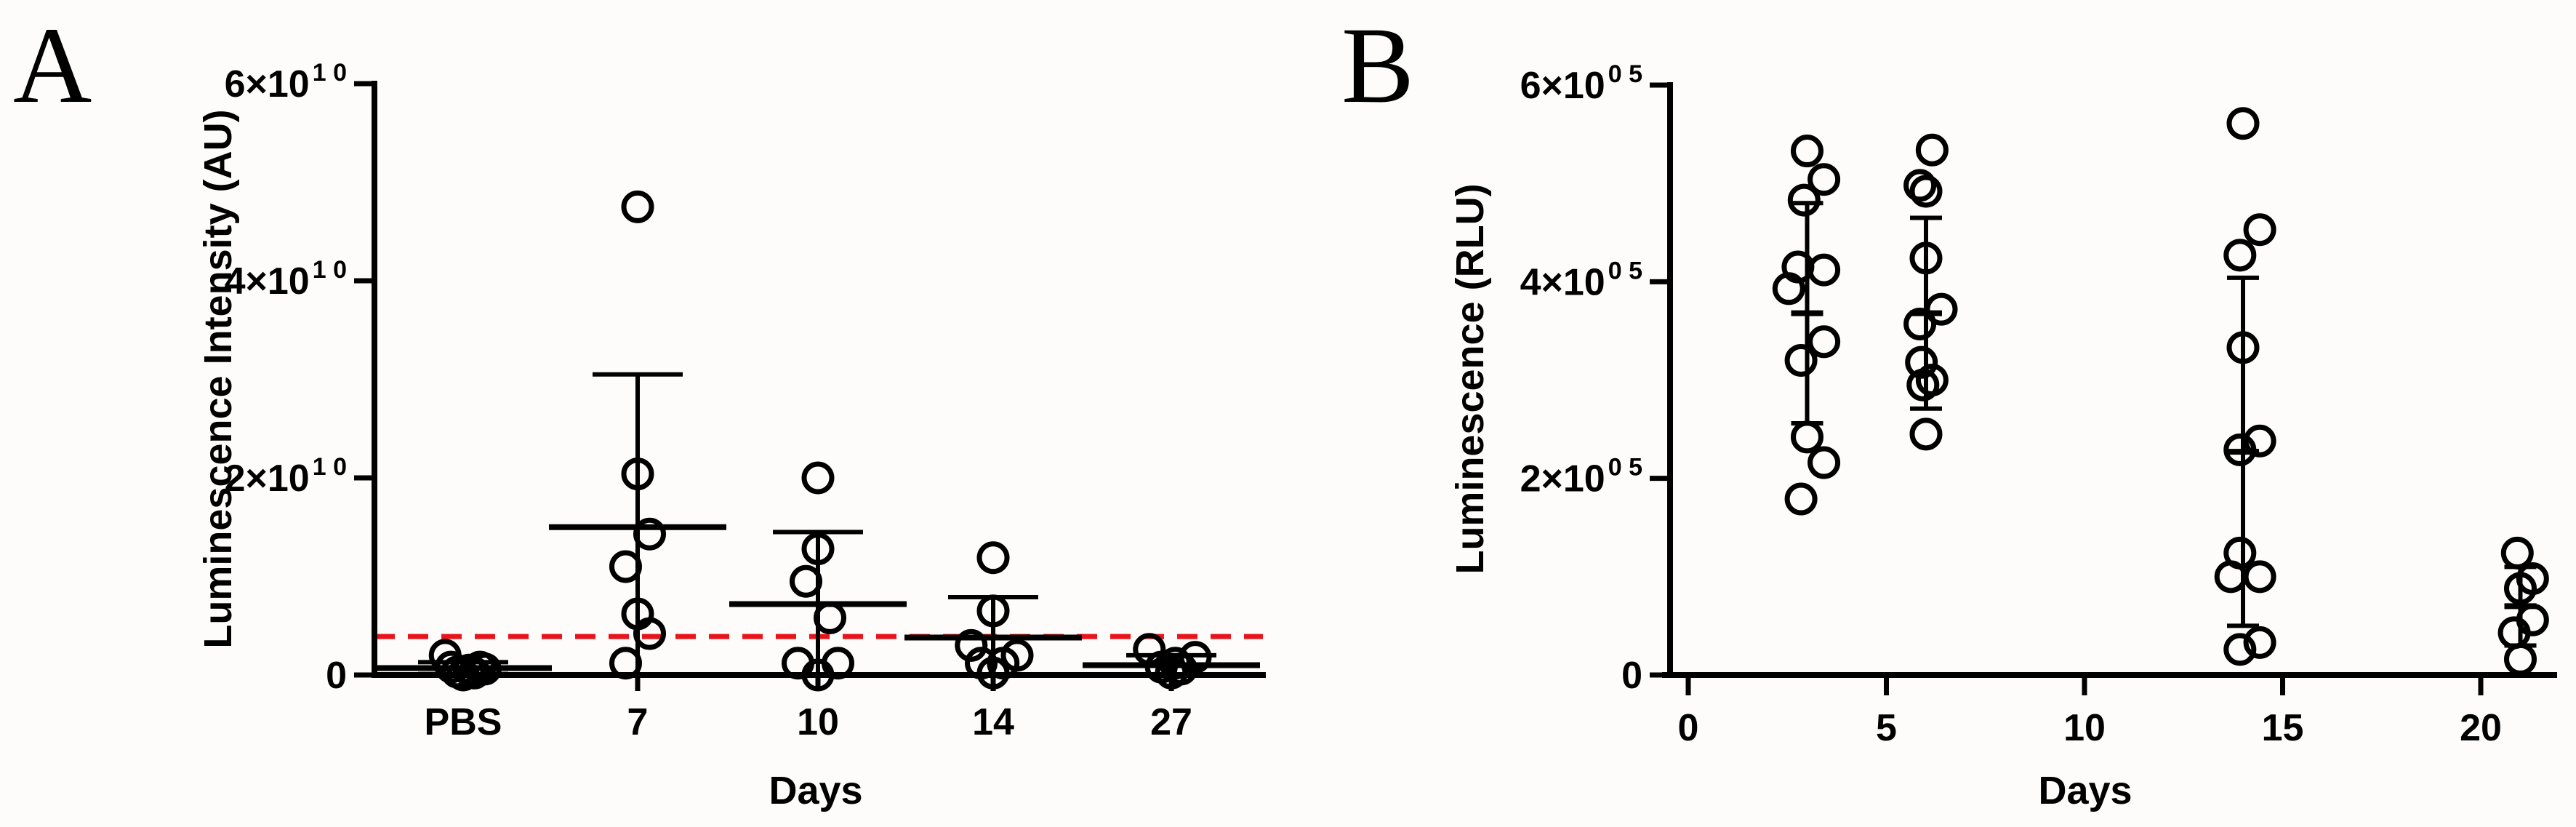 Image resolution: width=2576 pixels, height=827 pixels. I want to click on y-tick-label: 2×10 0 5, so click(1581, 477).